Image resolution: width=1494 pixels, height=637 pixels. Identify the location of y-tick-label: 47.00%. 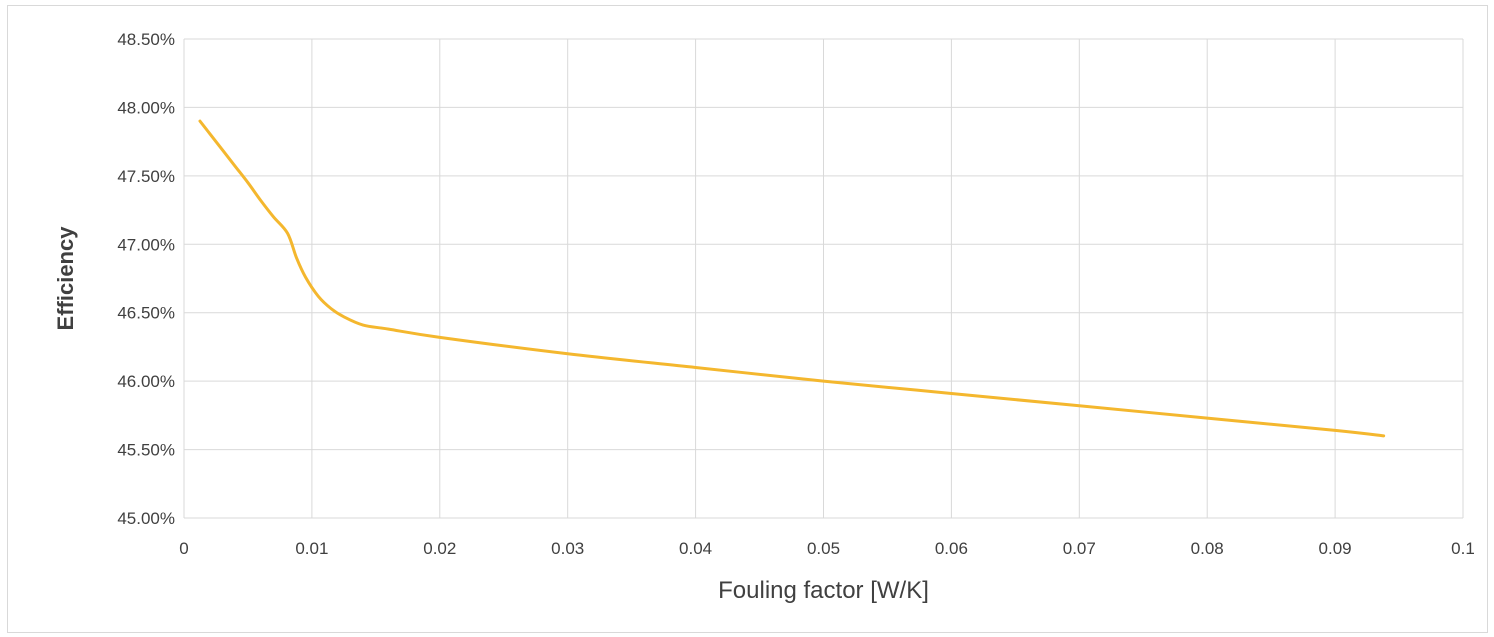
(146, 244).